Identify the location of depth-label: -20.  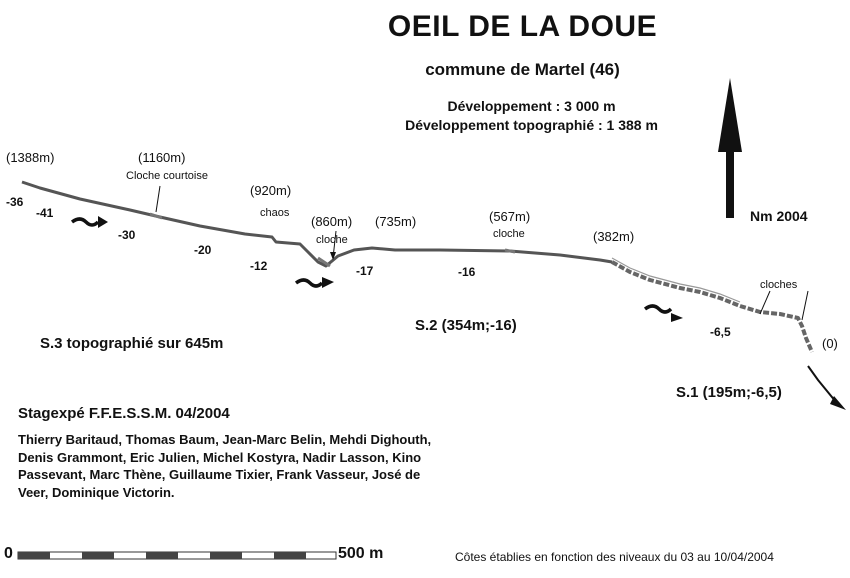
(203, 250).